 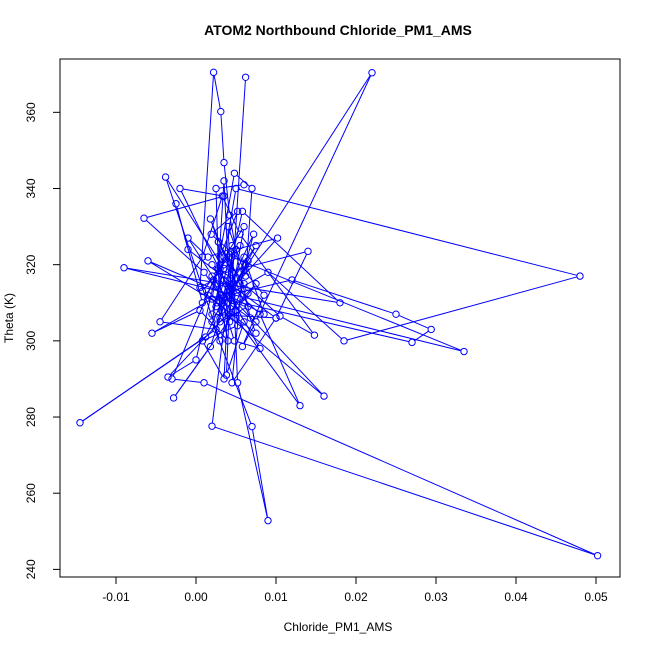 I want to click on x-tick-label: 0.04, so click(x=516, y=597).